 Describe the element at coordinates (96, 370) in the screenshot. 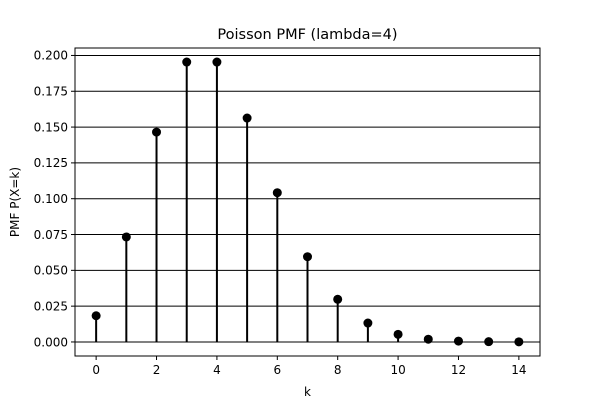

I see `x-tick-label: 0` at that location.